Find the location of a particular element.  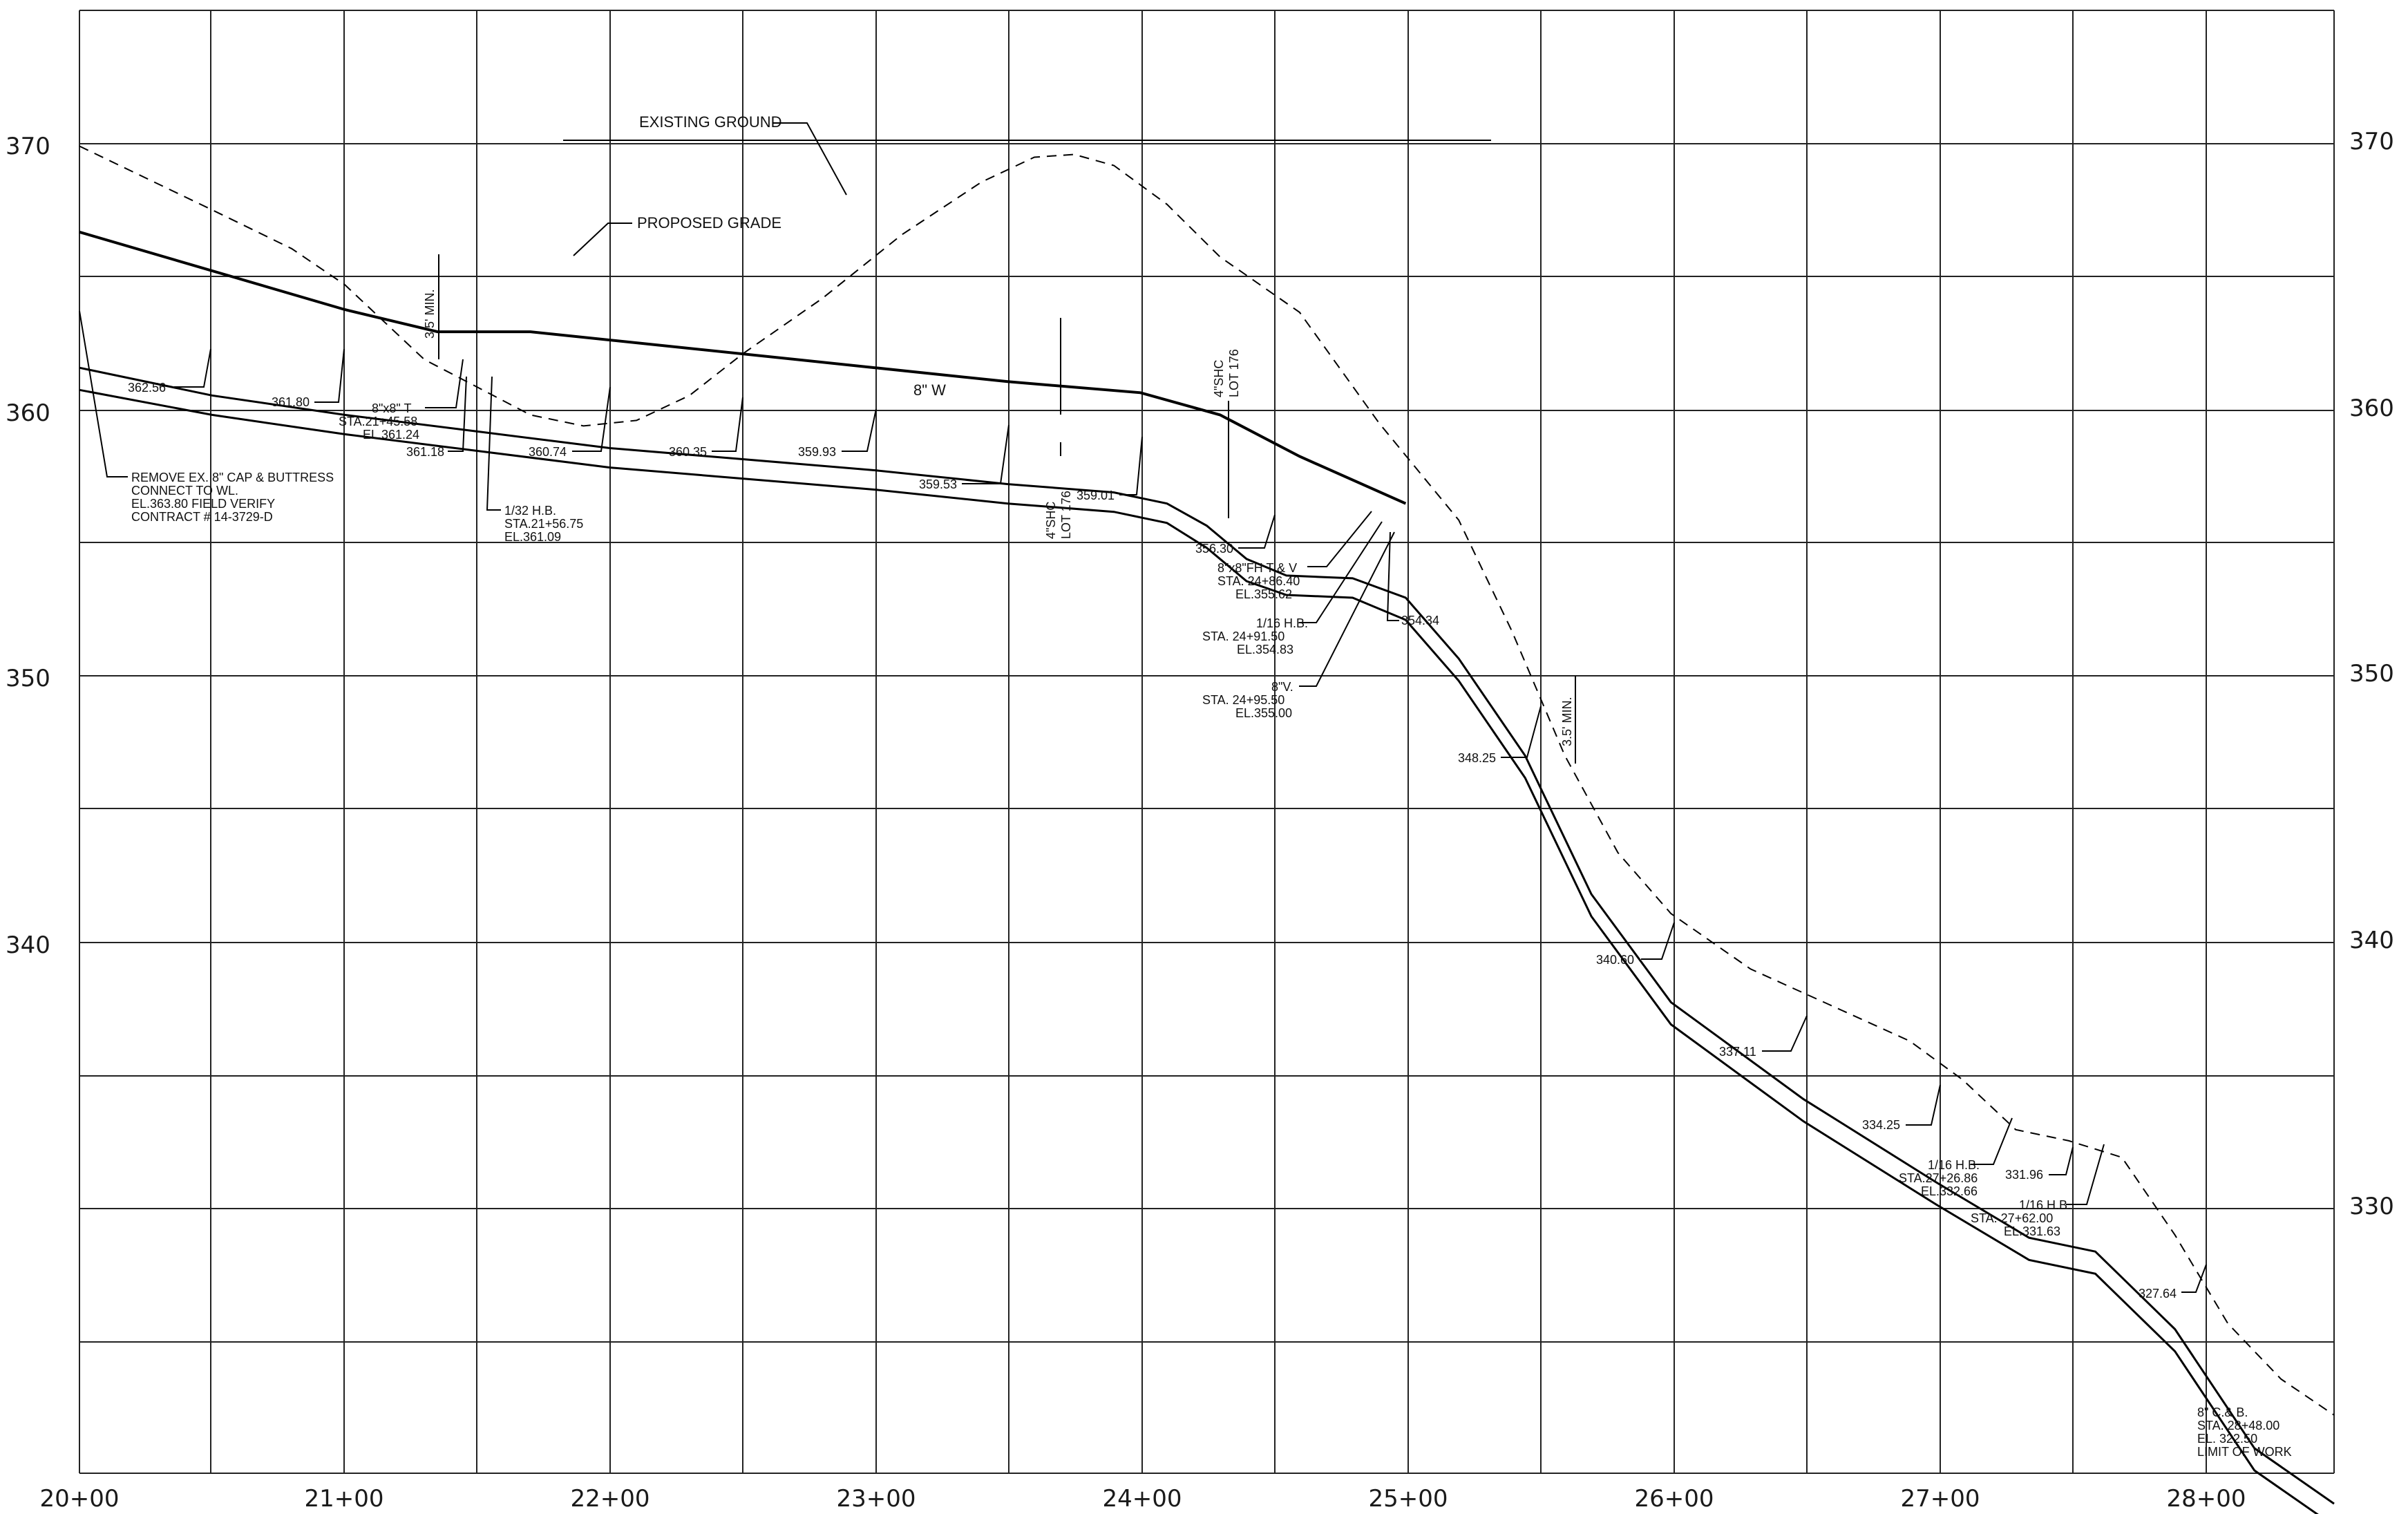

proposed-grade-line is located at coordinates (743, 367).